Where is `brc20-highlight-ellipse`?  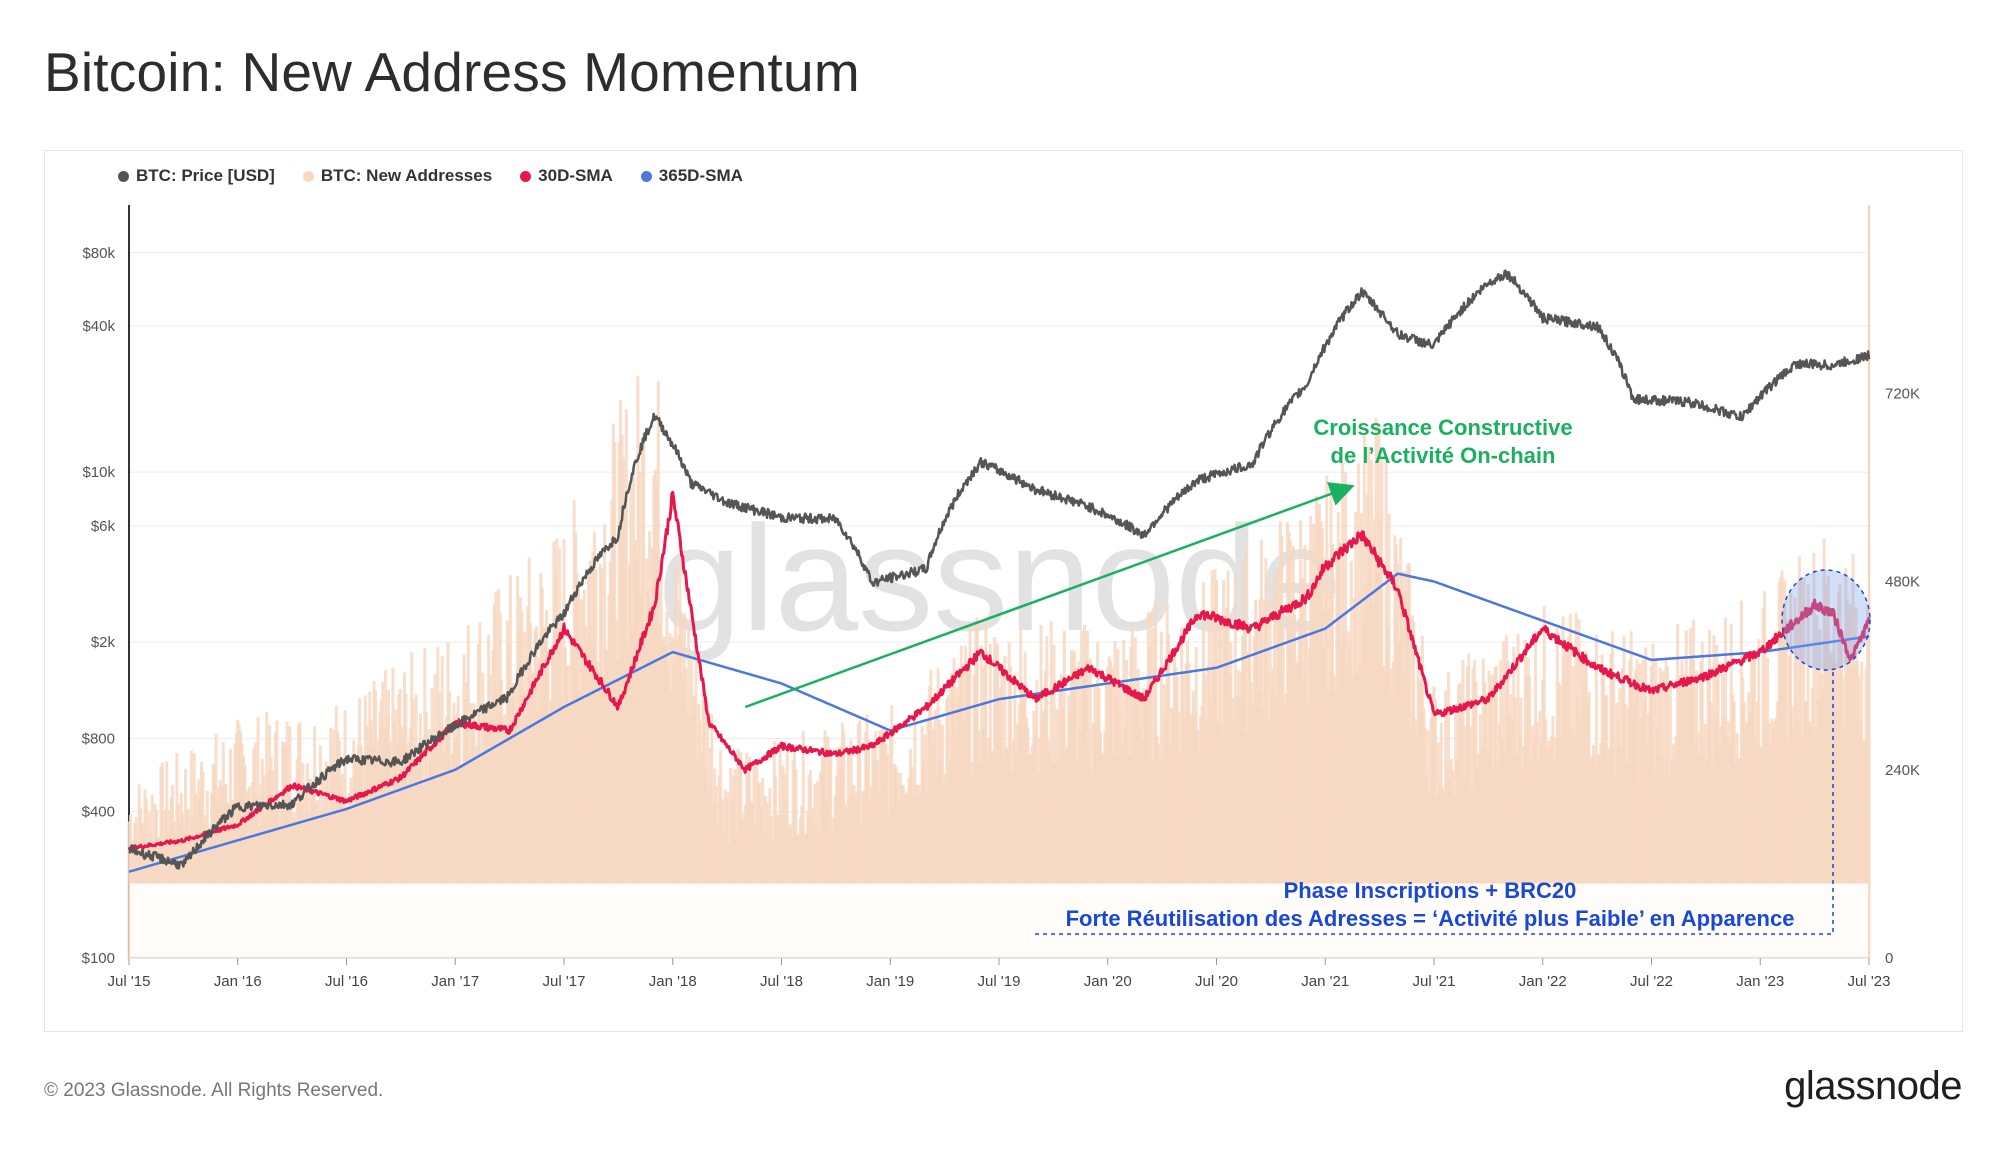 brc20-highlight-ellipse is located at coordinates (1826, 620).